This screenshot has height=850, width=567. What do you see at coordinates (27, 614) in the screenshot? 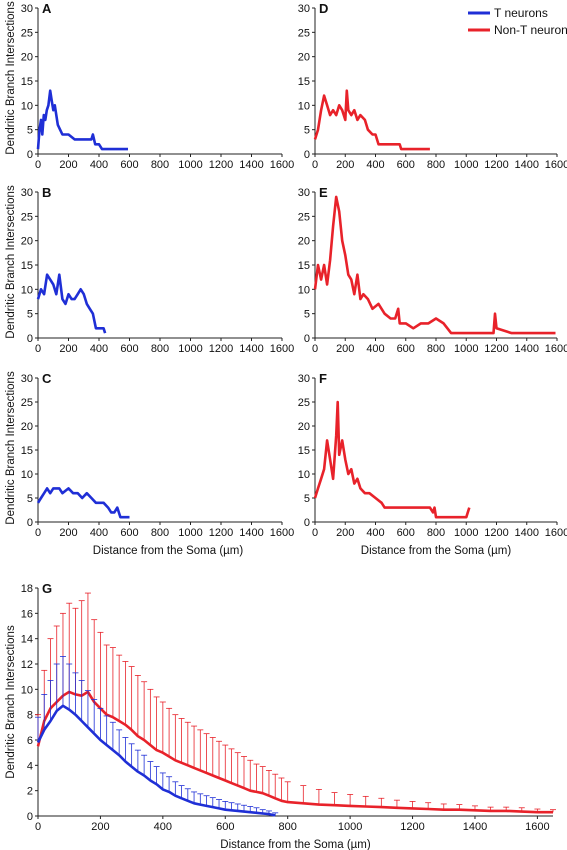
I see `y-tick-label: 16` at bounding box center [27, 614].